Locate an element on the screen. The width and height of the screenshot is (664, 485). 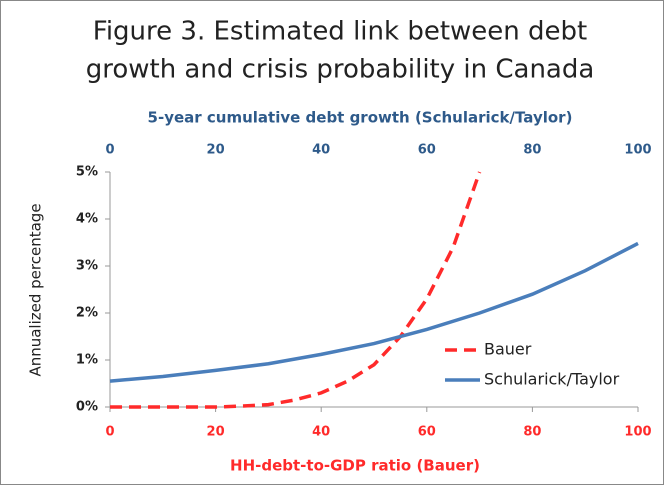
y-axis-label: Annualized percentage is located at coordinates (36, 289).